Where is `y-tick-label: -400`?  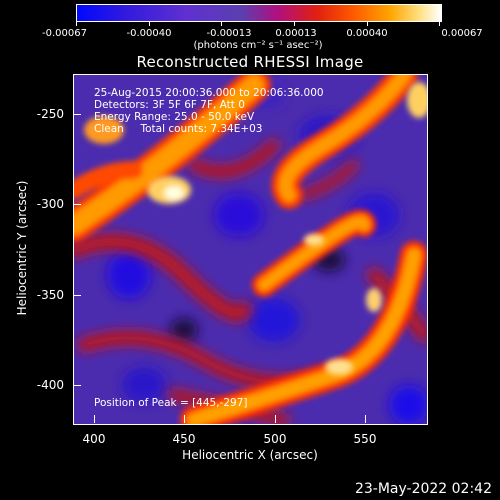
y-tick-label: -400 is located at coordinates (50, 385).